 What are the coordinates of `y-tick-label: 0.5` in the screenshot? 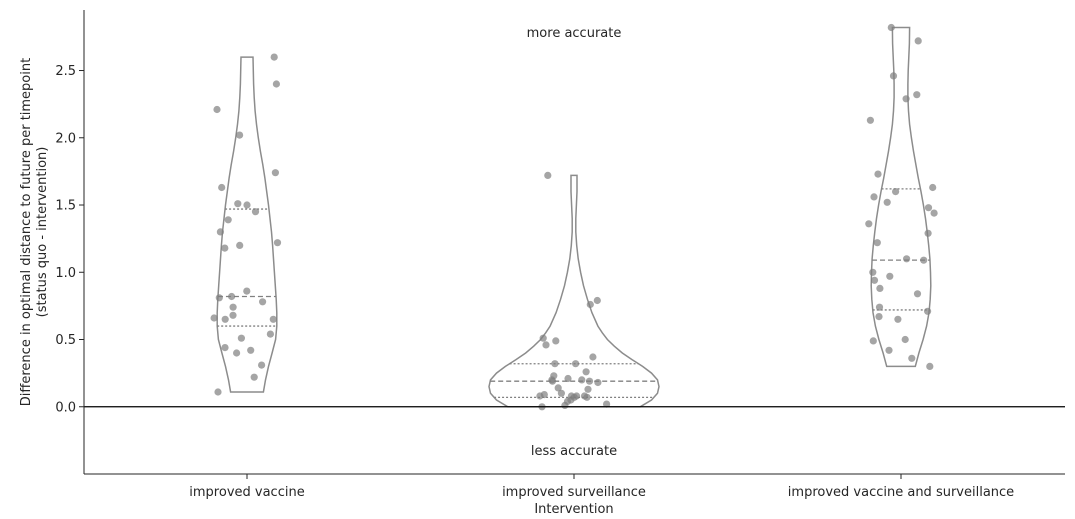 It's located at (65, 340).